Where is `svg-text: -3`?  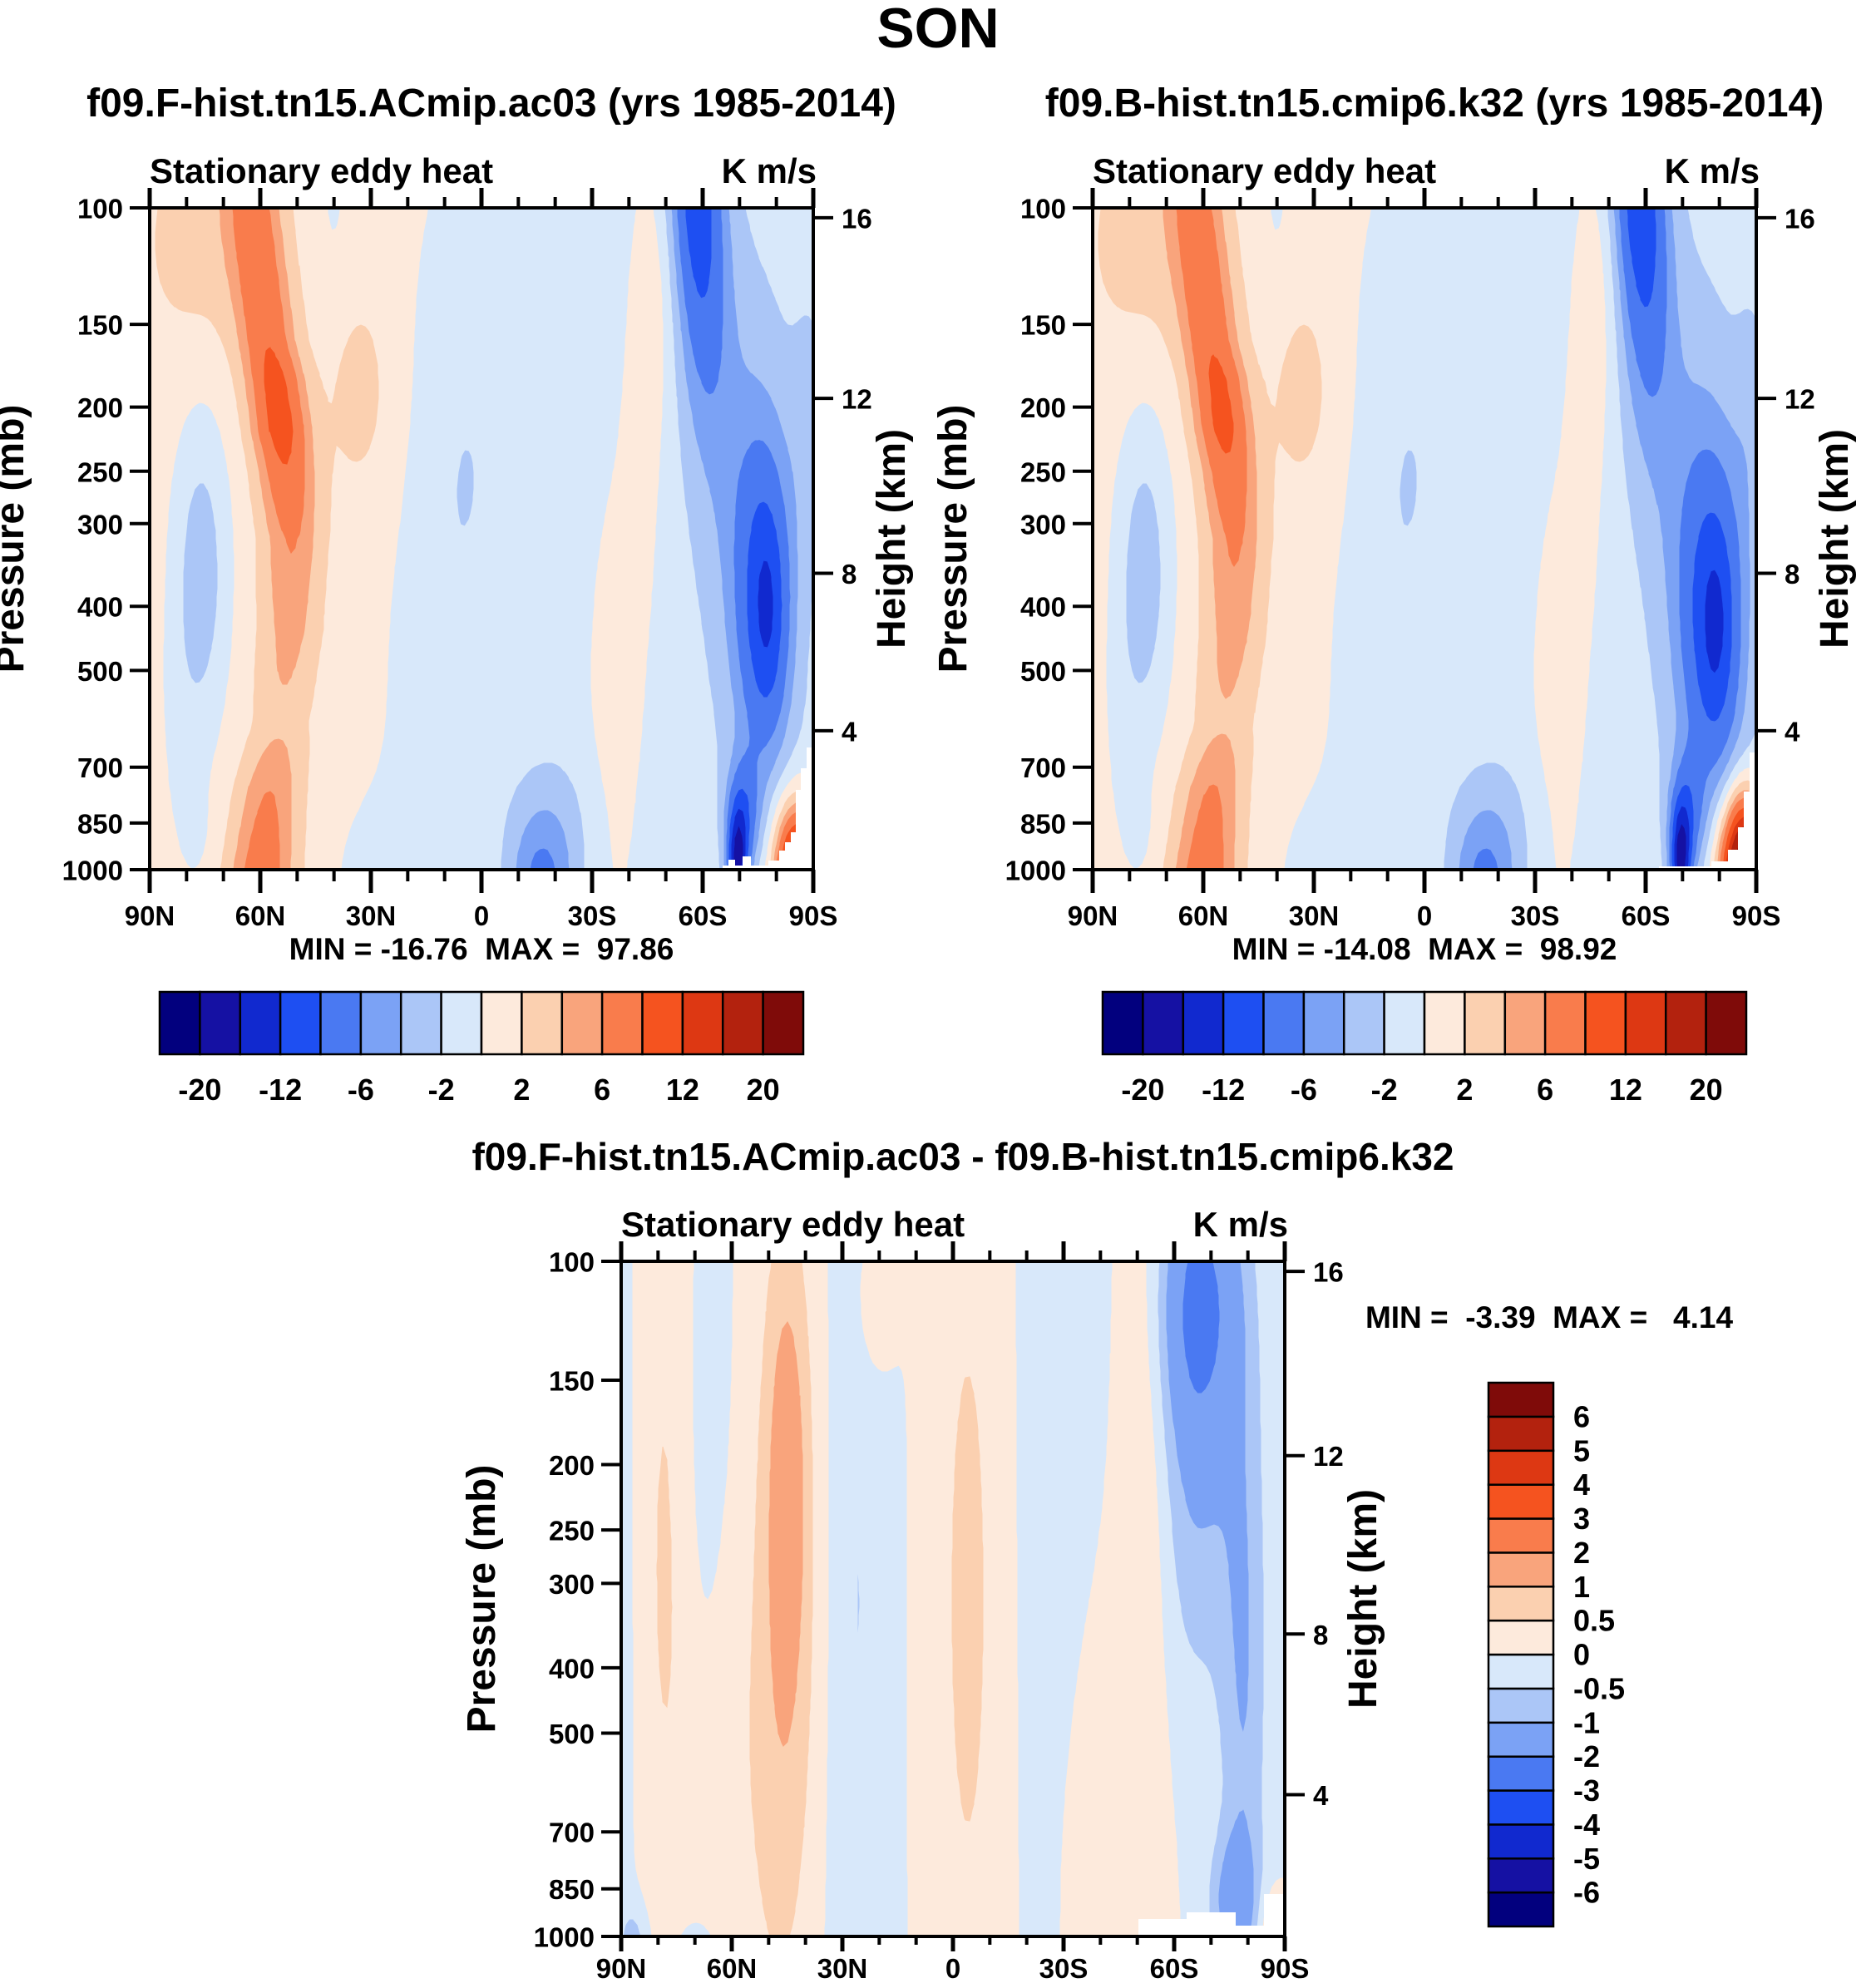
svg-text: -3 is located at coordinates (1586, 1790).